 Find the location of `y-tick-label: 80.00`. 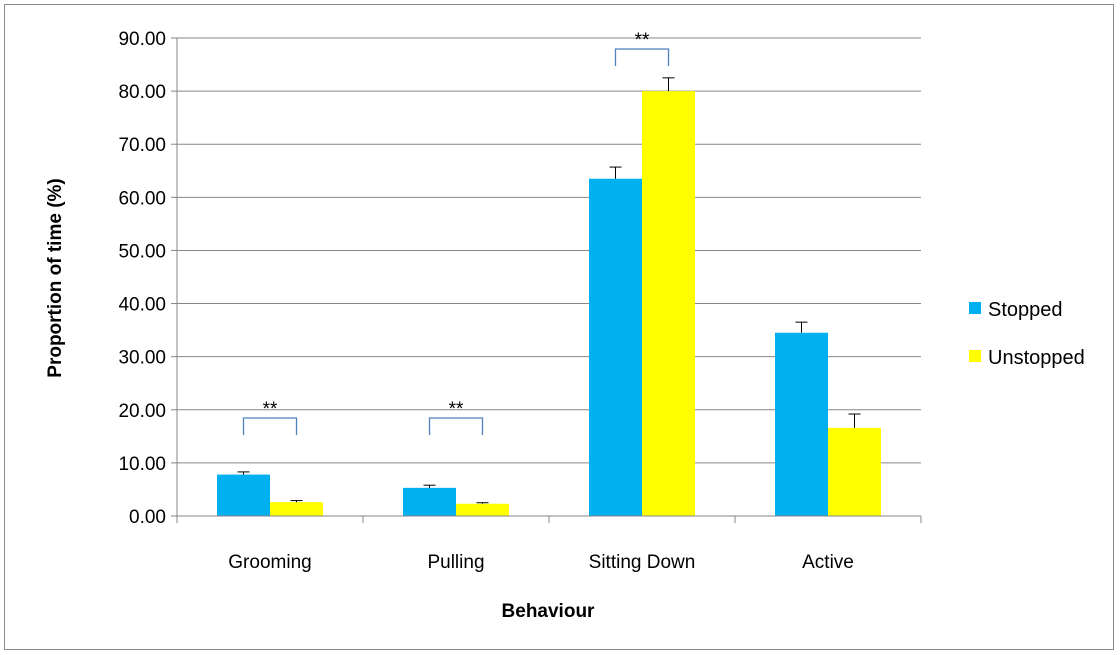

y-tick-label: 80.00 is located at coordinates (142, 92).